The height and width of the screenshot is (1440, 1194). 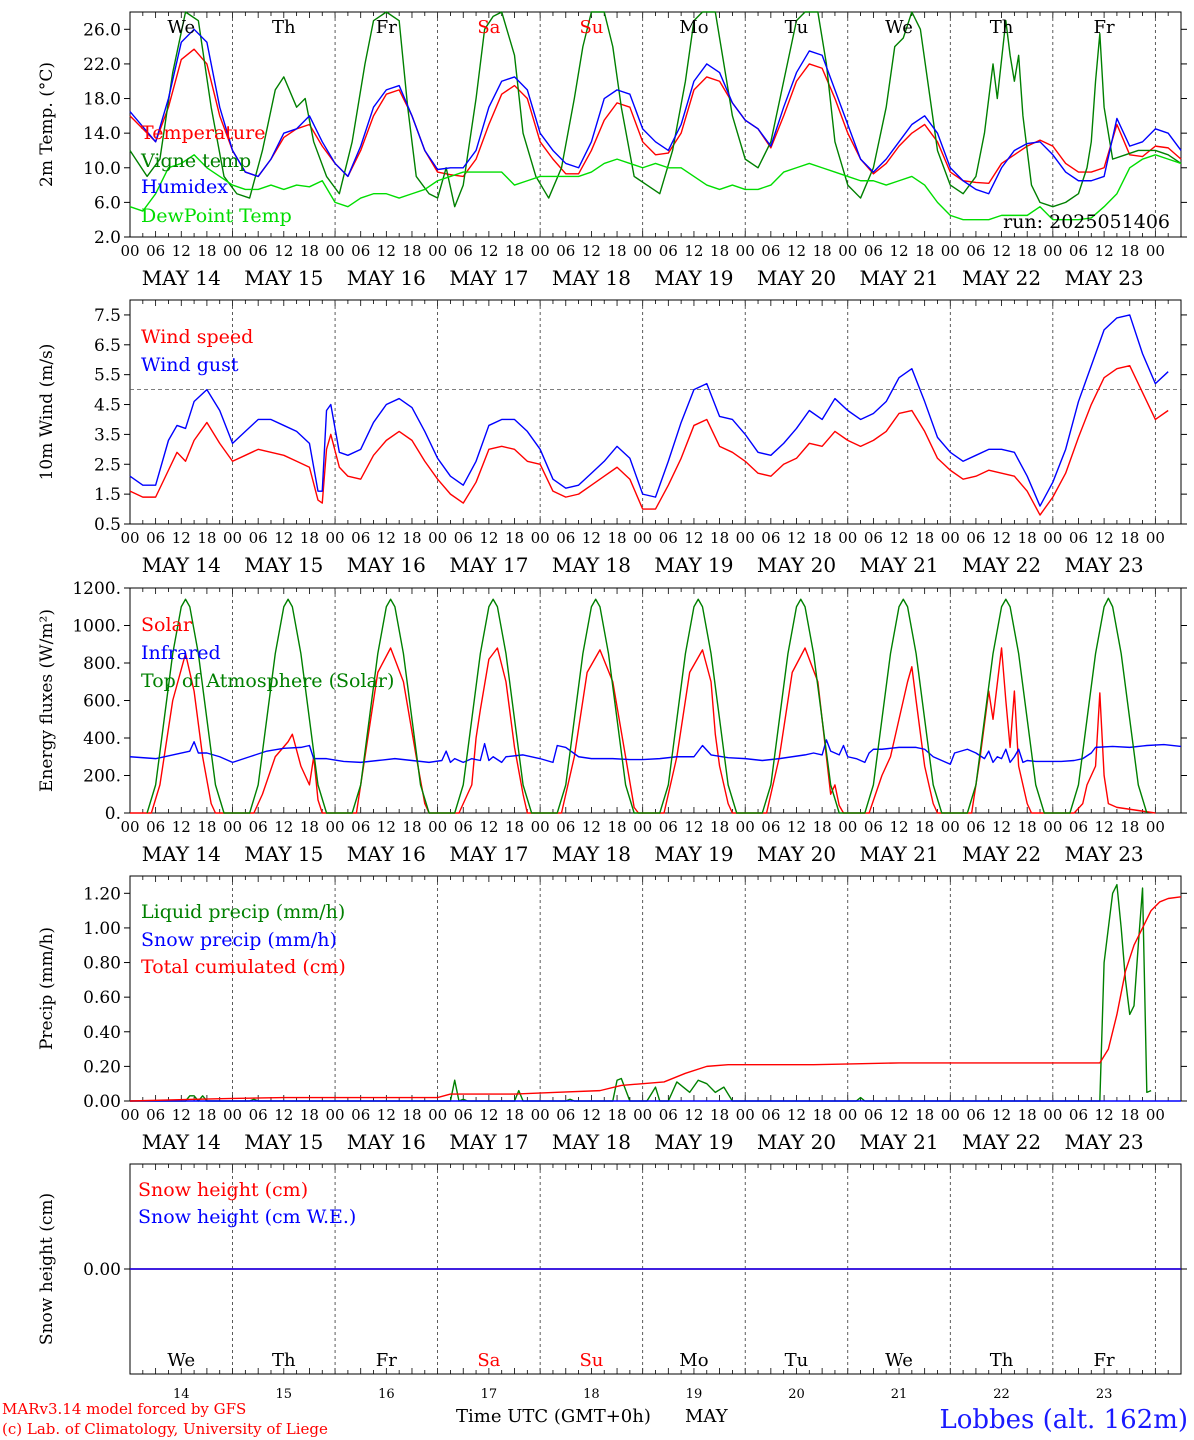 What do you see at coordinates (1104, 1394) in the screenshot?
I see `x-day-number: 23` at bounding box center [1104, 1394].